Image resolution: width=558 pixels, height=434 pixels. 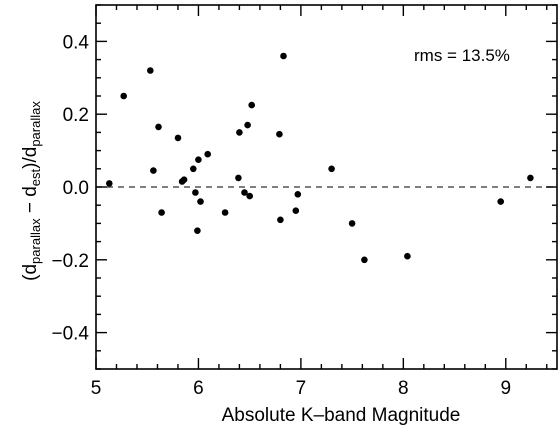 I want to click on y-tick-label: 0.0, so click(x=76, y=188).